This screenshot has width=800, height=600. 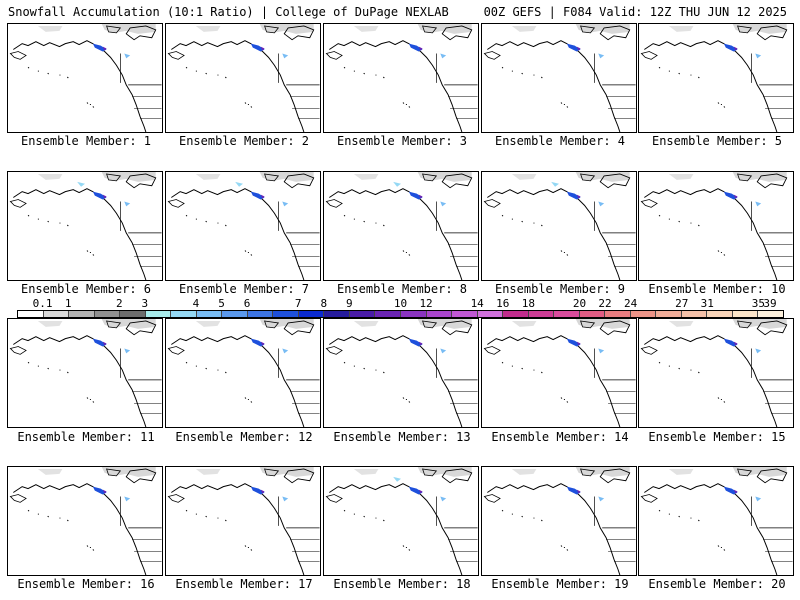 What do you see at coordinates (349, 303) in the screenshot?
I see `colorbar-tick-label: 9` at bounding box center [349, 303].